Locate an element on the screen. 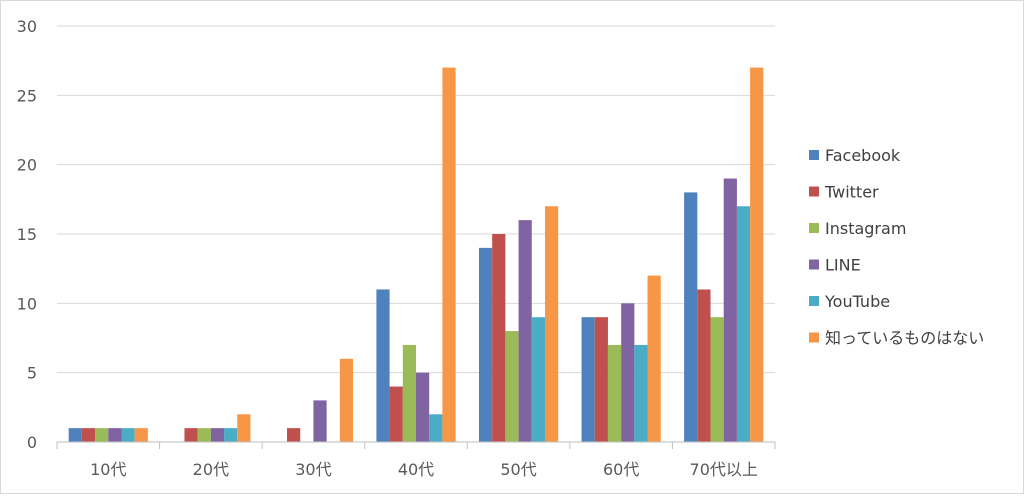  y-tick-labels: 0 5 10 15 20 25 30 is located at coordinates (27, 234).